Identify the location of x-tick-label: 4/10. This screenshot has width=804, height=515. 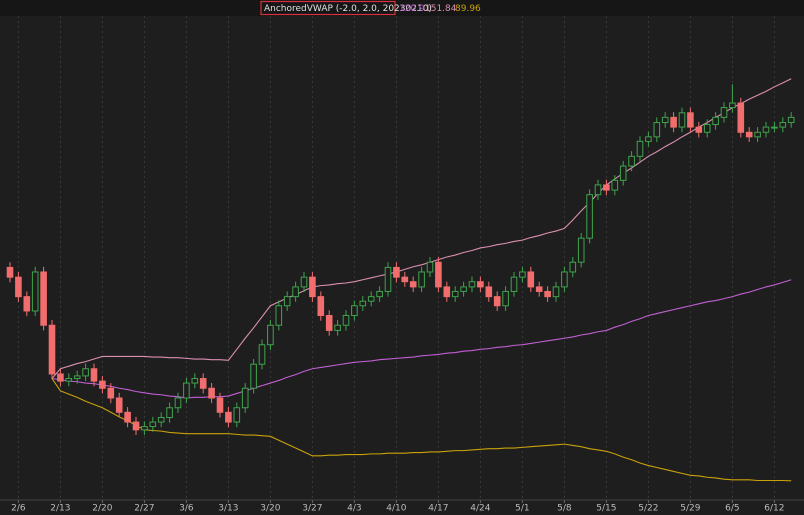
(396, 509).